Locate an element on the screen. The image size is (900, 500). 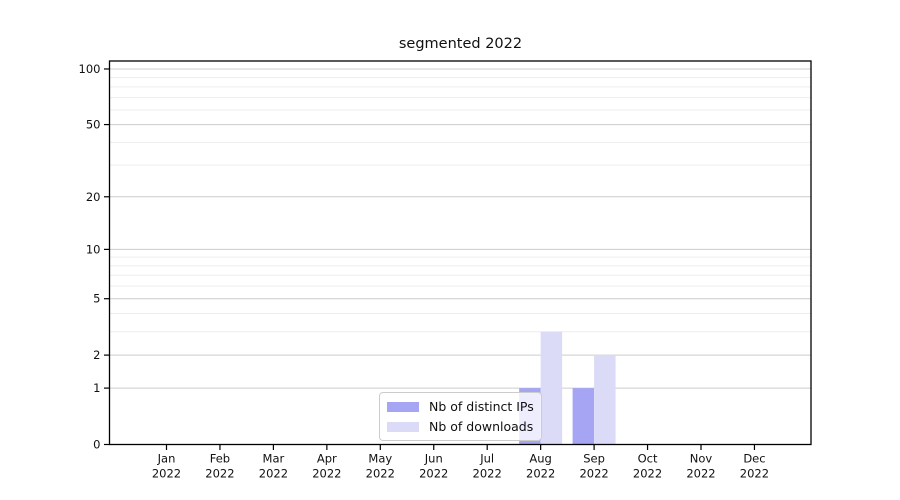
legend-item-distinct-ips: Nb of distinct IPs is located at coordinates (460, 406).